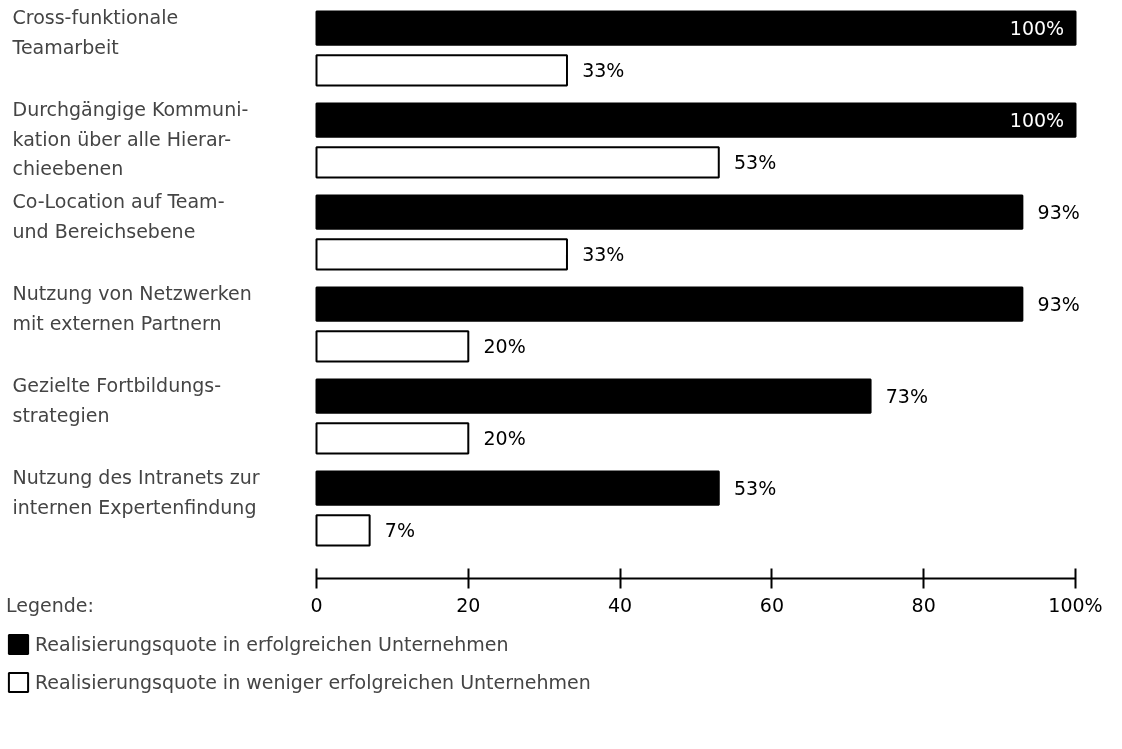 This screenshot has width=1122, height=749. What do you see at coordinates (316, 604) in the screenshot?
I see `x-tick-label: 0` at bounding box center [316, 604].